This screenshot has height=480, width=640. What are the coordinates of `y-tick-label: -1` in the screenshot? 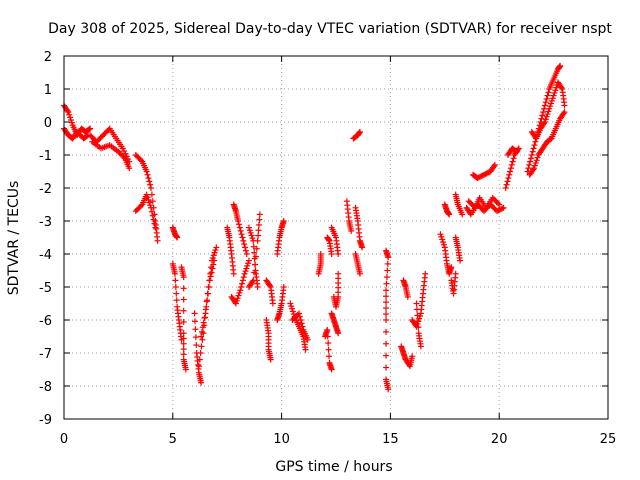 It's located at (45, 156).